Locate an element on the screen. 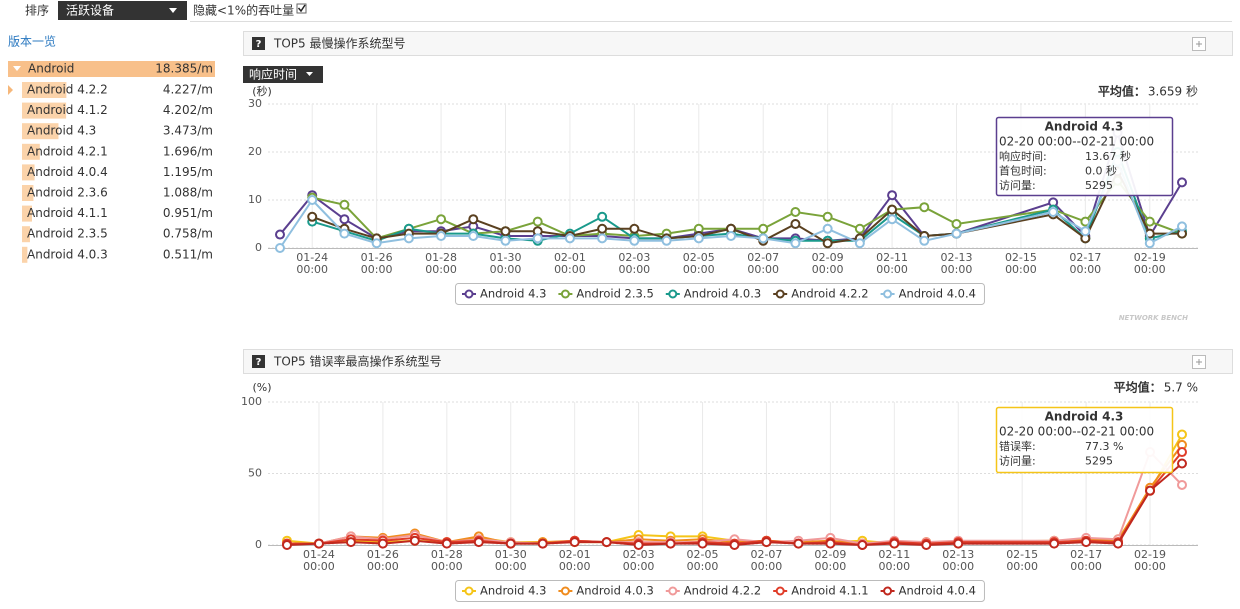 The width and height of the screenshot is (1240, 609). x-tick-box: 02-15 00:00 is located at coordinates (1022, 561).